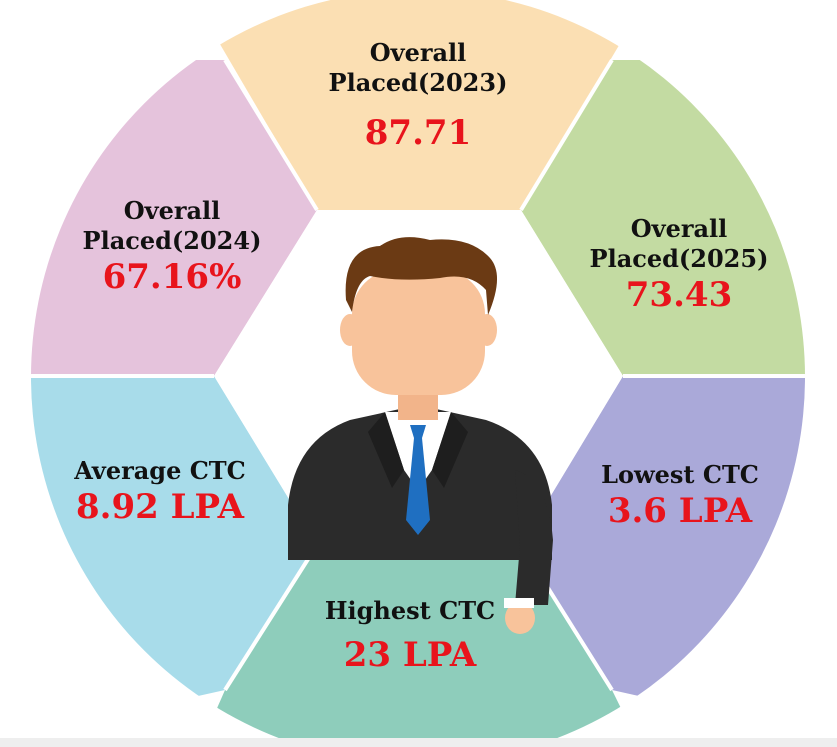 This screenshot has height=747, width=837. Describe the element at coordinates (172, 210) in the screenshot. I see `segment-title-upper-left-line1: Overall` at that location.